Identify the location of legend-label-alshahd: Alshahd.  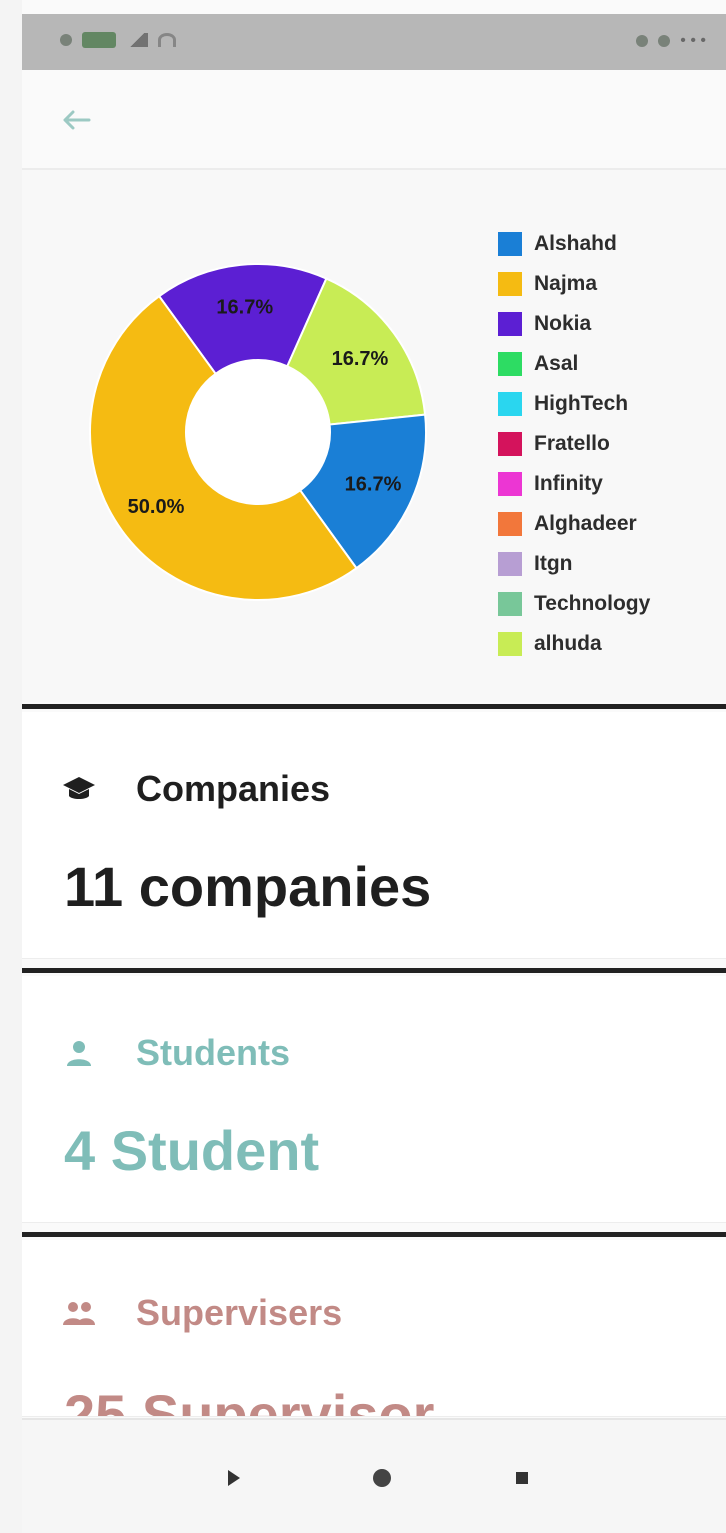
(575, 243).